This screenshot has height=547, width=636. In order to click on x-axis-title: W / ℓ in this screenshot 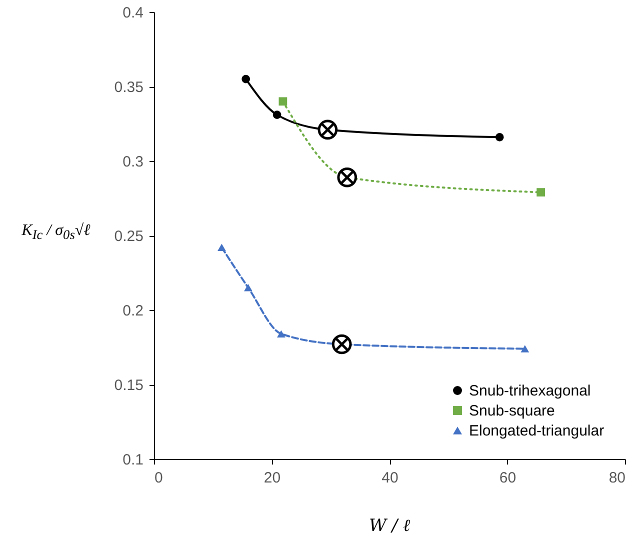, I will do `click(390, 526)`.